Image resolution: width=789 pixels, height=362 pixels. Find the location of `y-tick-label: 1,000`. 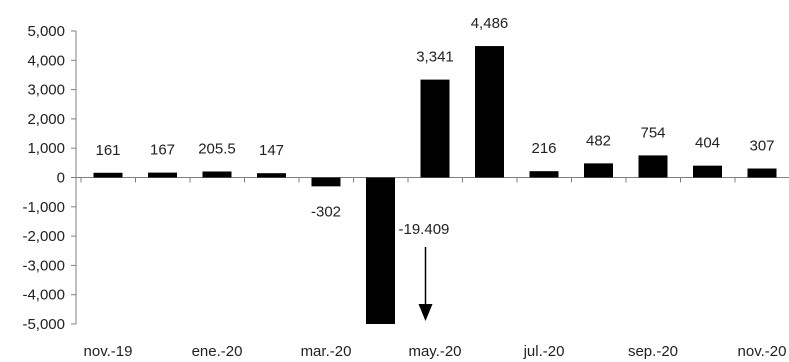

y-tick-label: 1,000 is located at coordinates (46, 148).